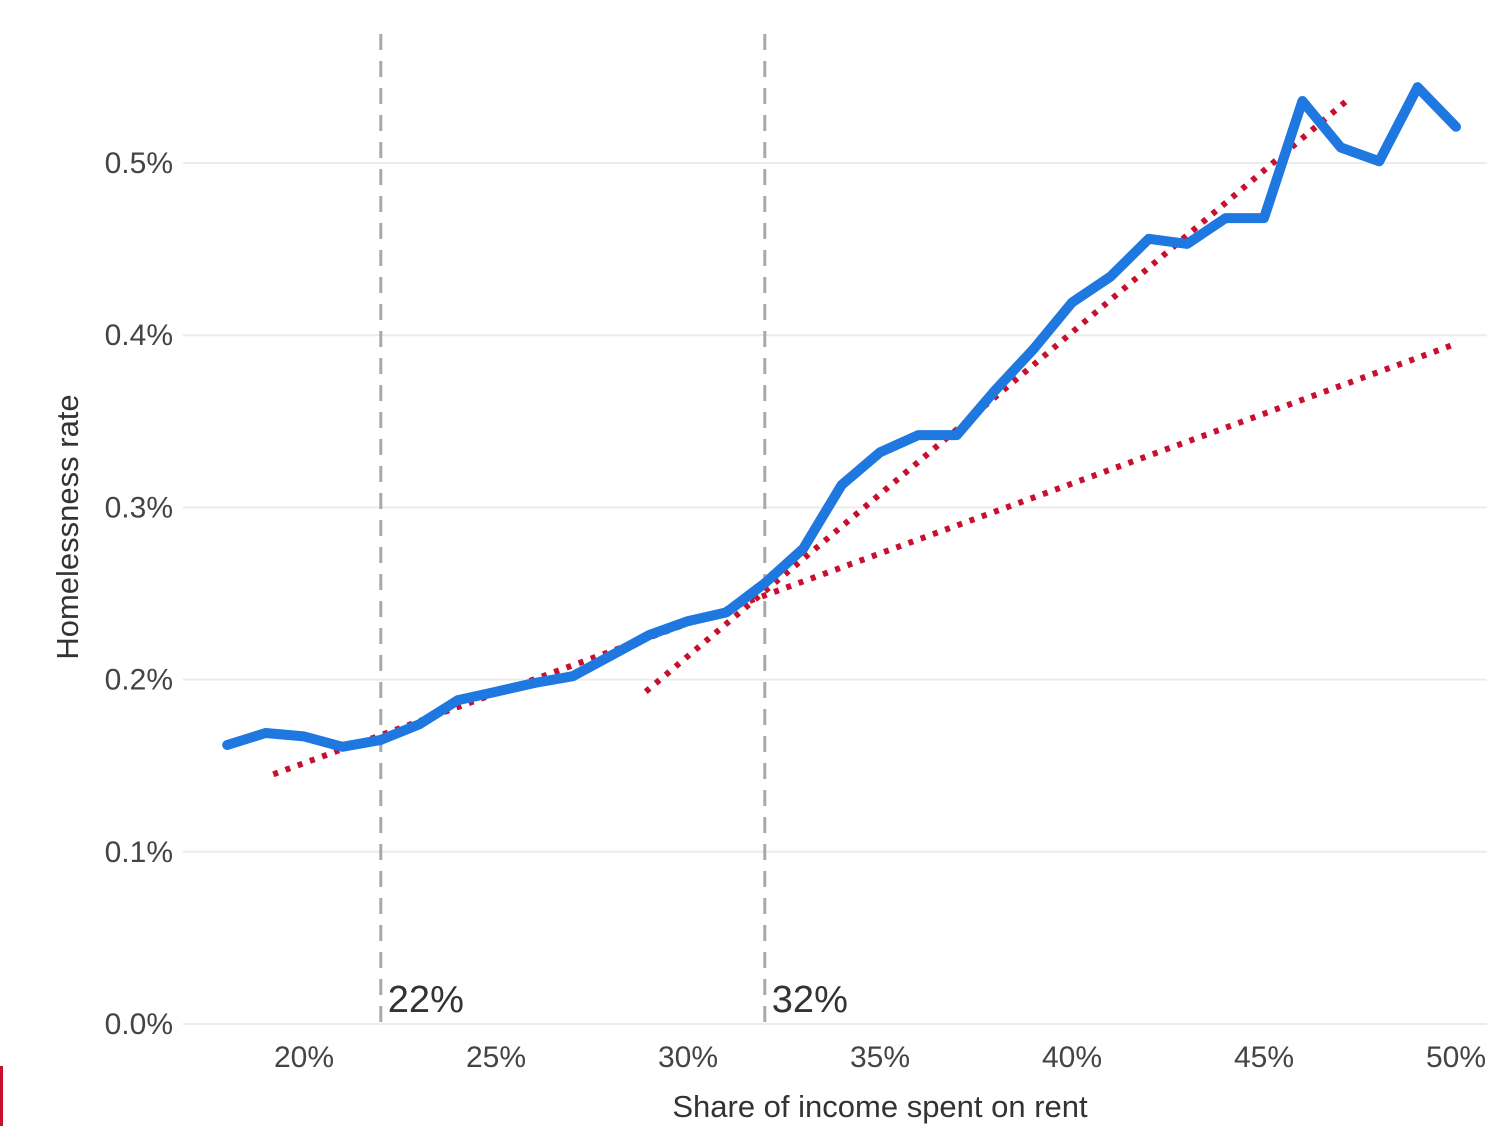  Describe the element at coordinates (67, 526) in the screenshot. I see `y-axis-title: Homelessness rate` at that location.